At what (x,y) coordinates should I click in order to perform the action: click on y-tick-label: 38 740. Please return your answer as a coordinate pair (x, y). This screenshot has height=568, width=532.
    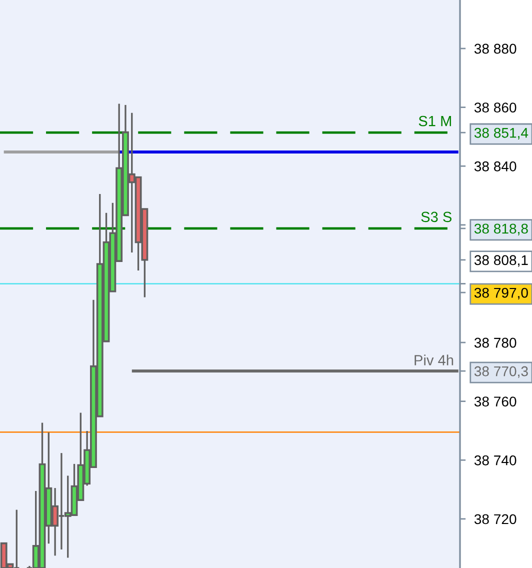
    Looking at the image, I should click on (495, 460).